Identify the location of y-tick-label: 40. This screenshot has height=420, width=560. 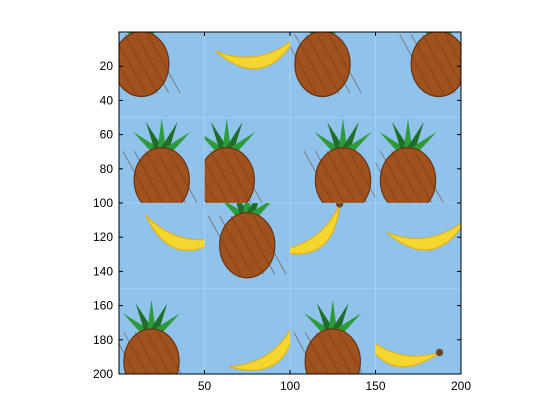
(107, 100).